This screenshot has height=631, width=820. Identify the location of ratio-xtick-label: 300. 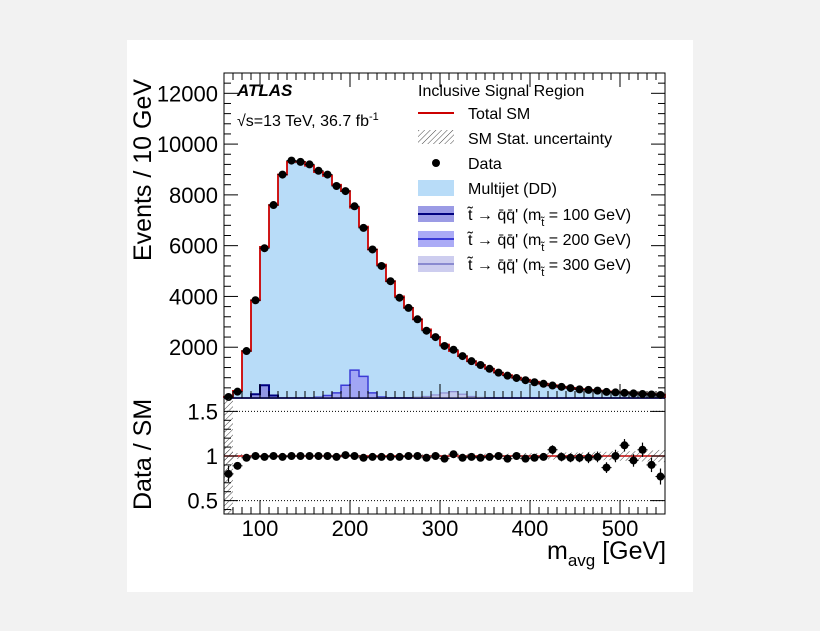
(440, 528).